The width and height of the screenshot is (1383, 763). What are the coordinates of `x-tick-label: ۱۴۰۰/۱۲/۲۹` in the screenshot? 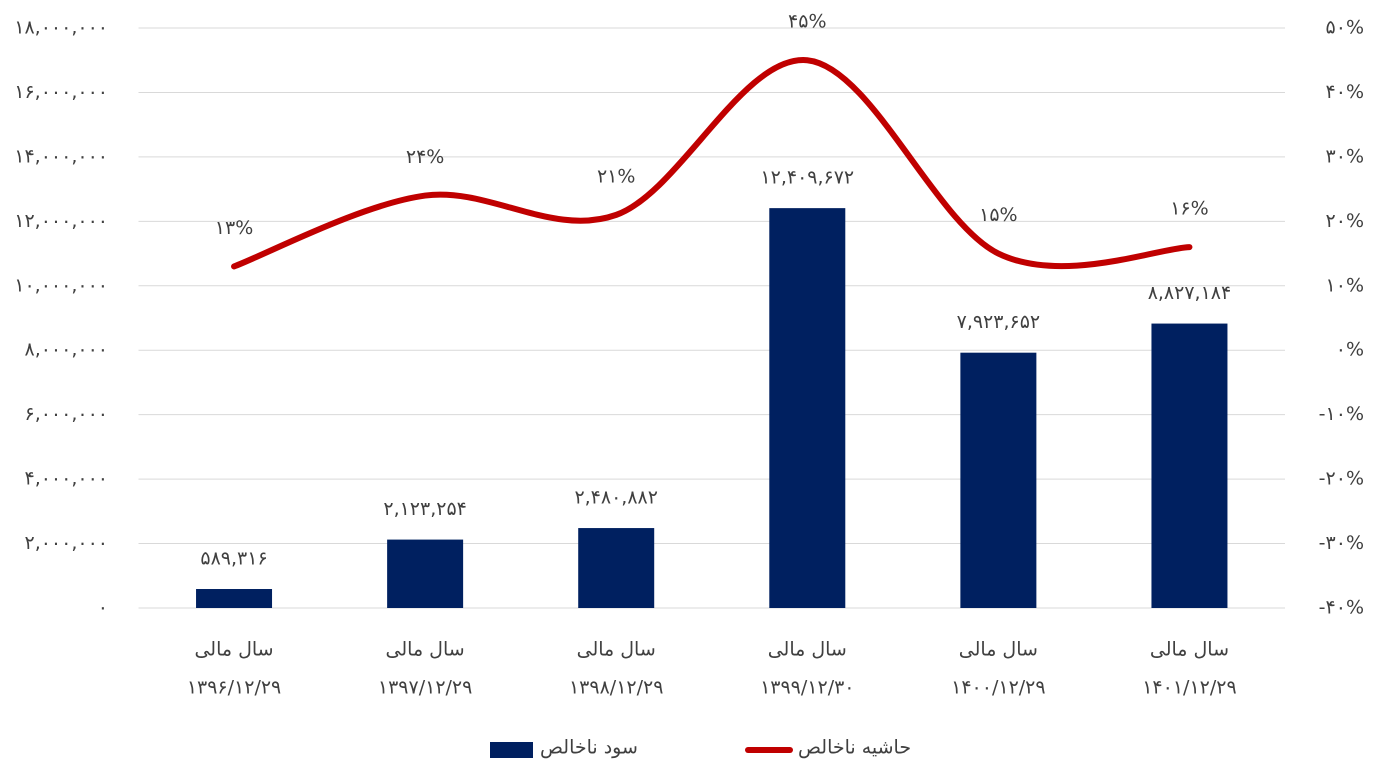 It's located at (998, 688).